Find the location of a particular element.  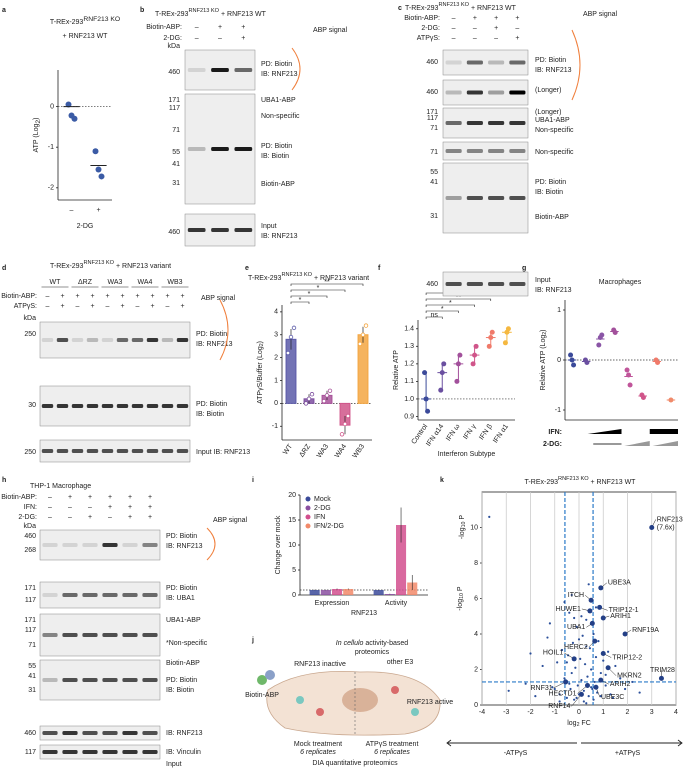

panel-letter: h is located at coordinates (4, 480).